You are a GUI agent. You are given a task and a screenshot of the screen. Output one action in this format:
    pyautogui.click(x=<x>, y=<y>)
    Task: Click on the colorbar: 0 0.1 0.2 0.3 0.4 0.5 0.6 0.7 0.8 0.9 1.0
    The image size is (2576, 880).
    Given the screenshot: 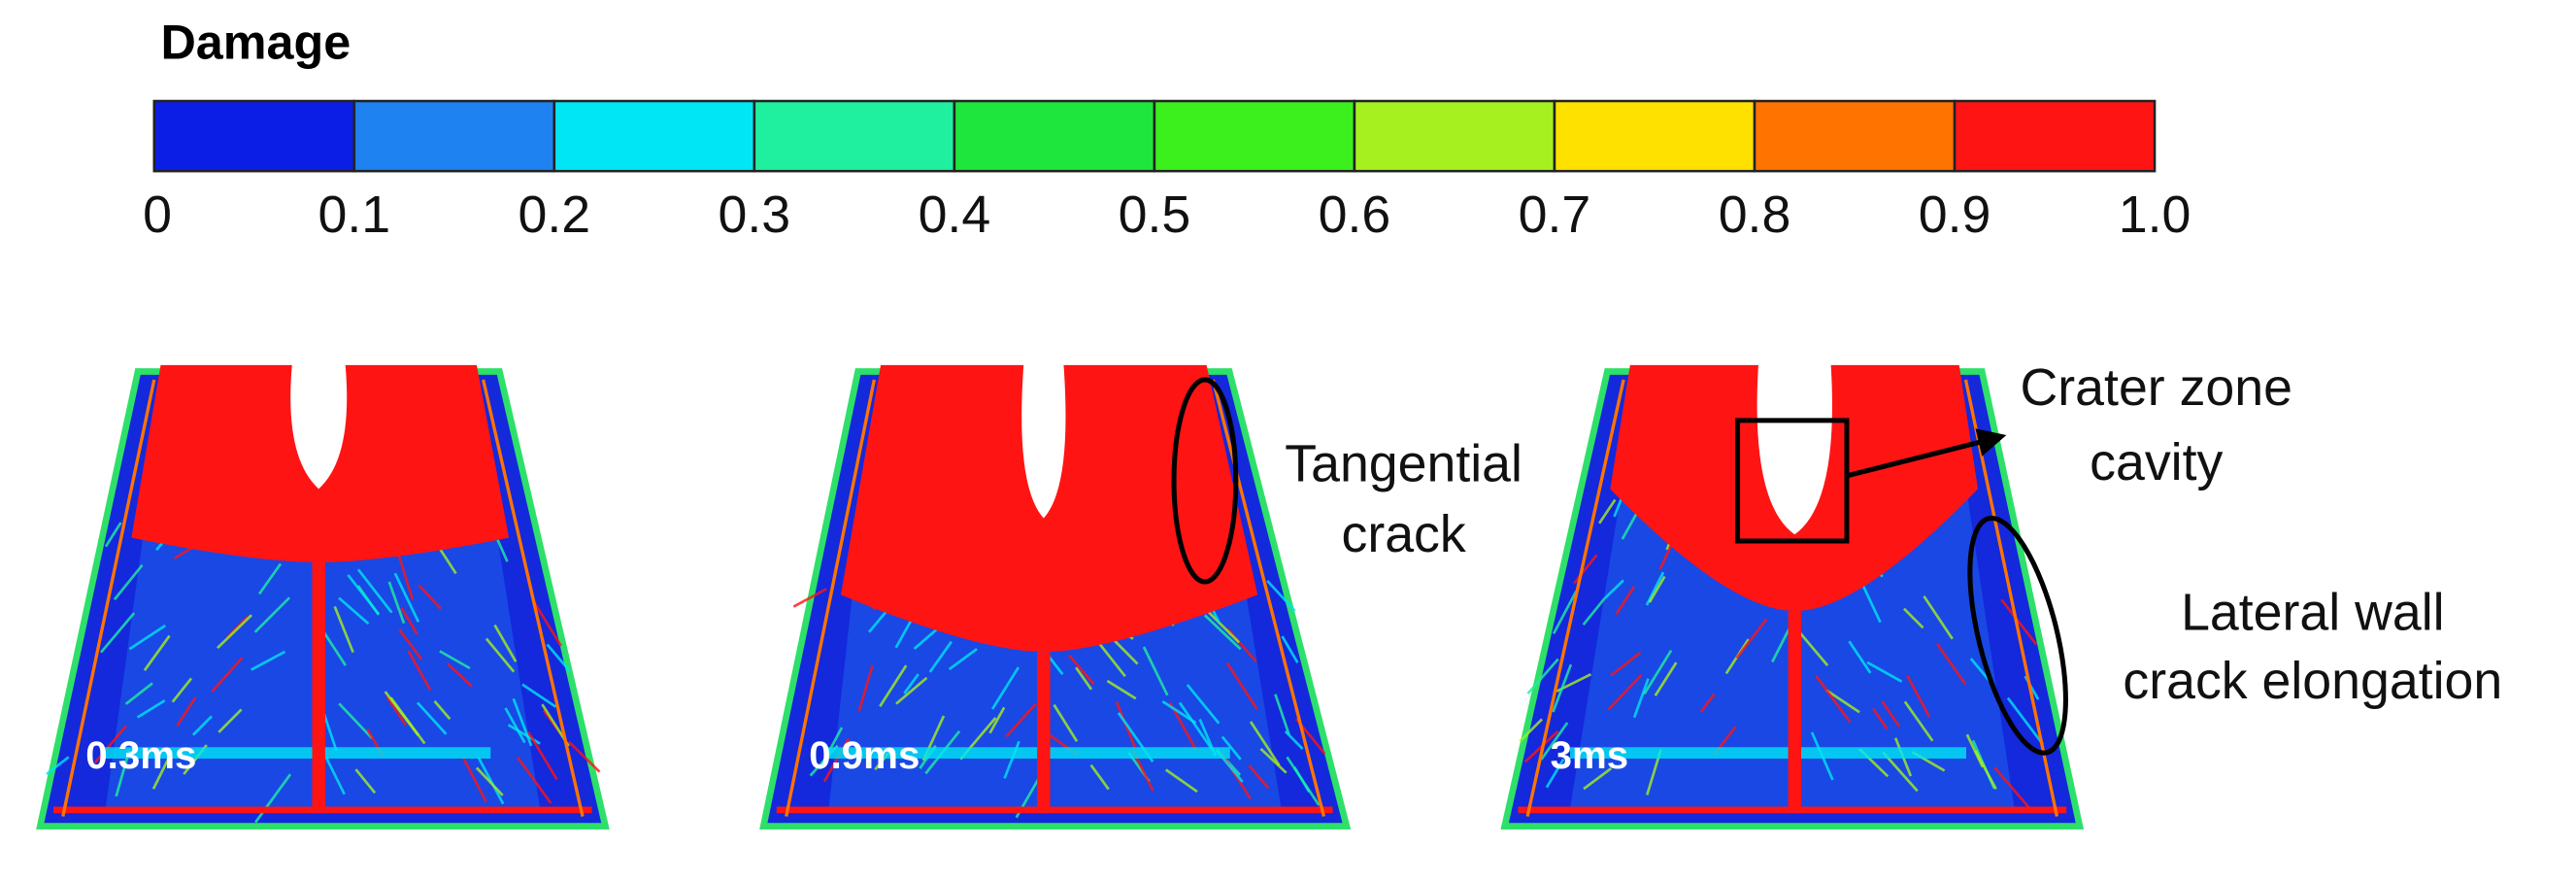 What is the action you would take?
    pyautogui.click(x=1167, y=171)
    